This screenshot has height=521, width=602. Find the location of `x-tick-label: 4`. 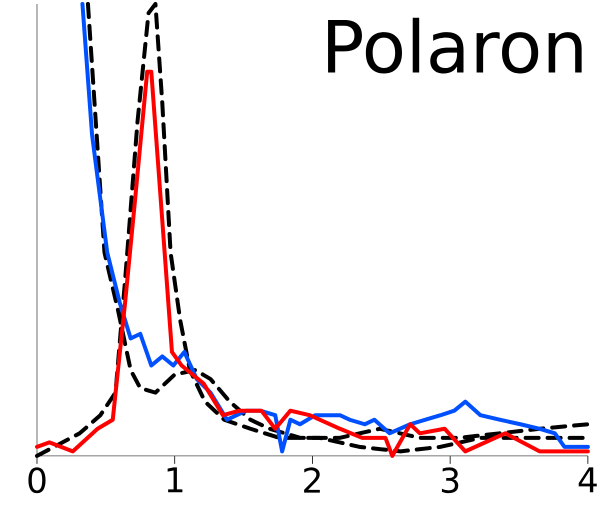

x-tick-label: 4 is located at coordinates (587, 479).